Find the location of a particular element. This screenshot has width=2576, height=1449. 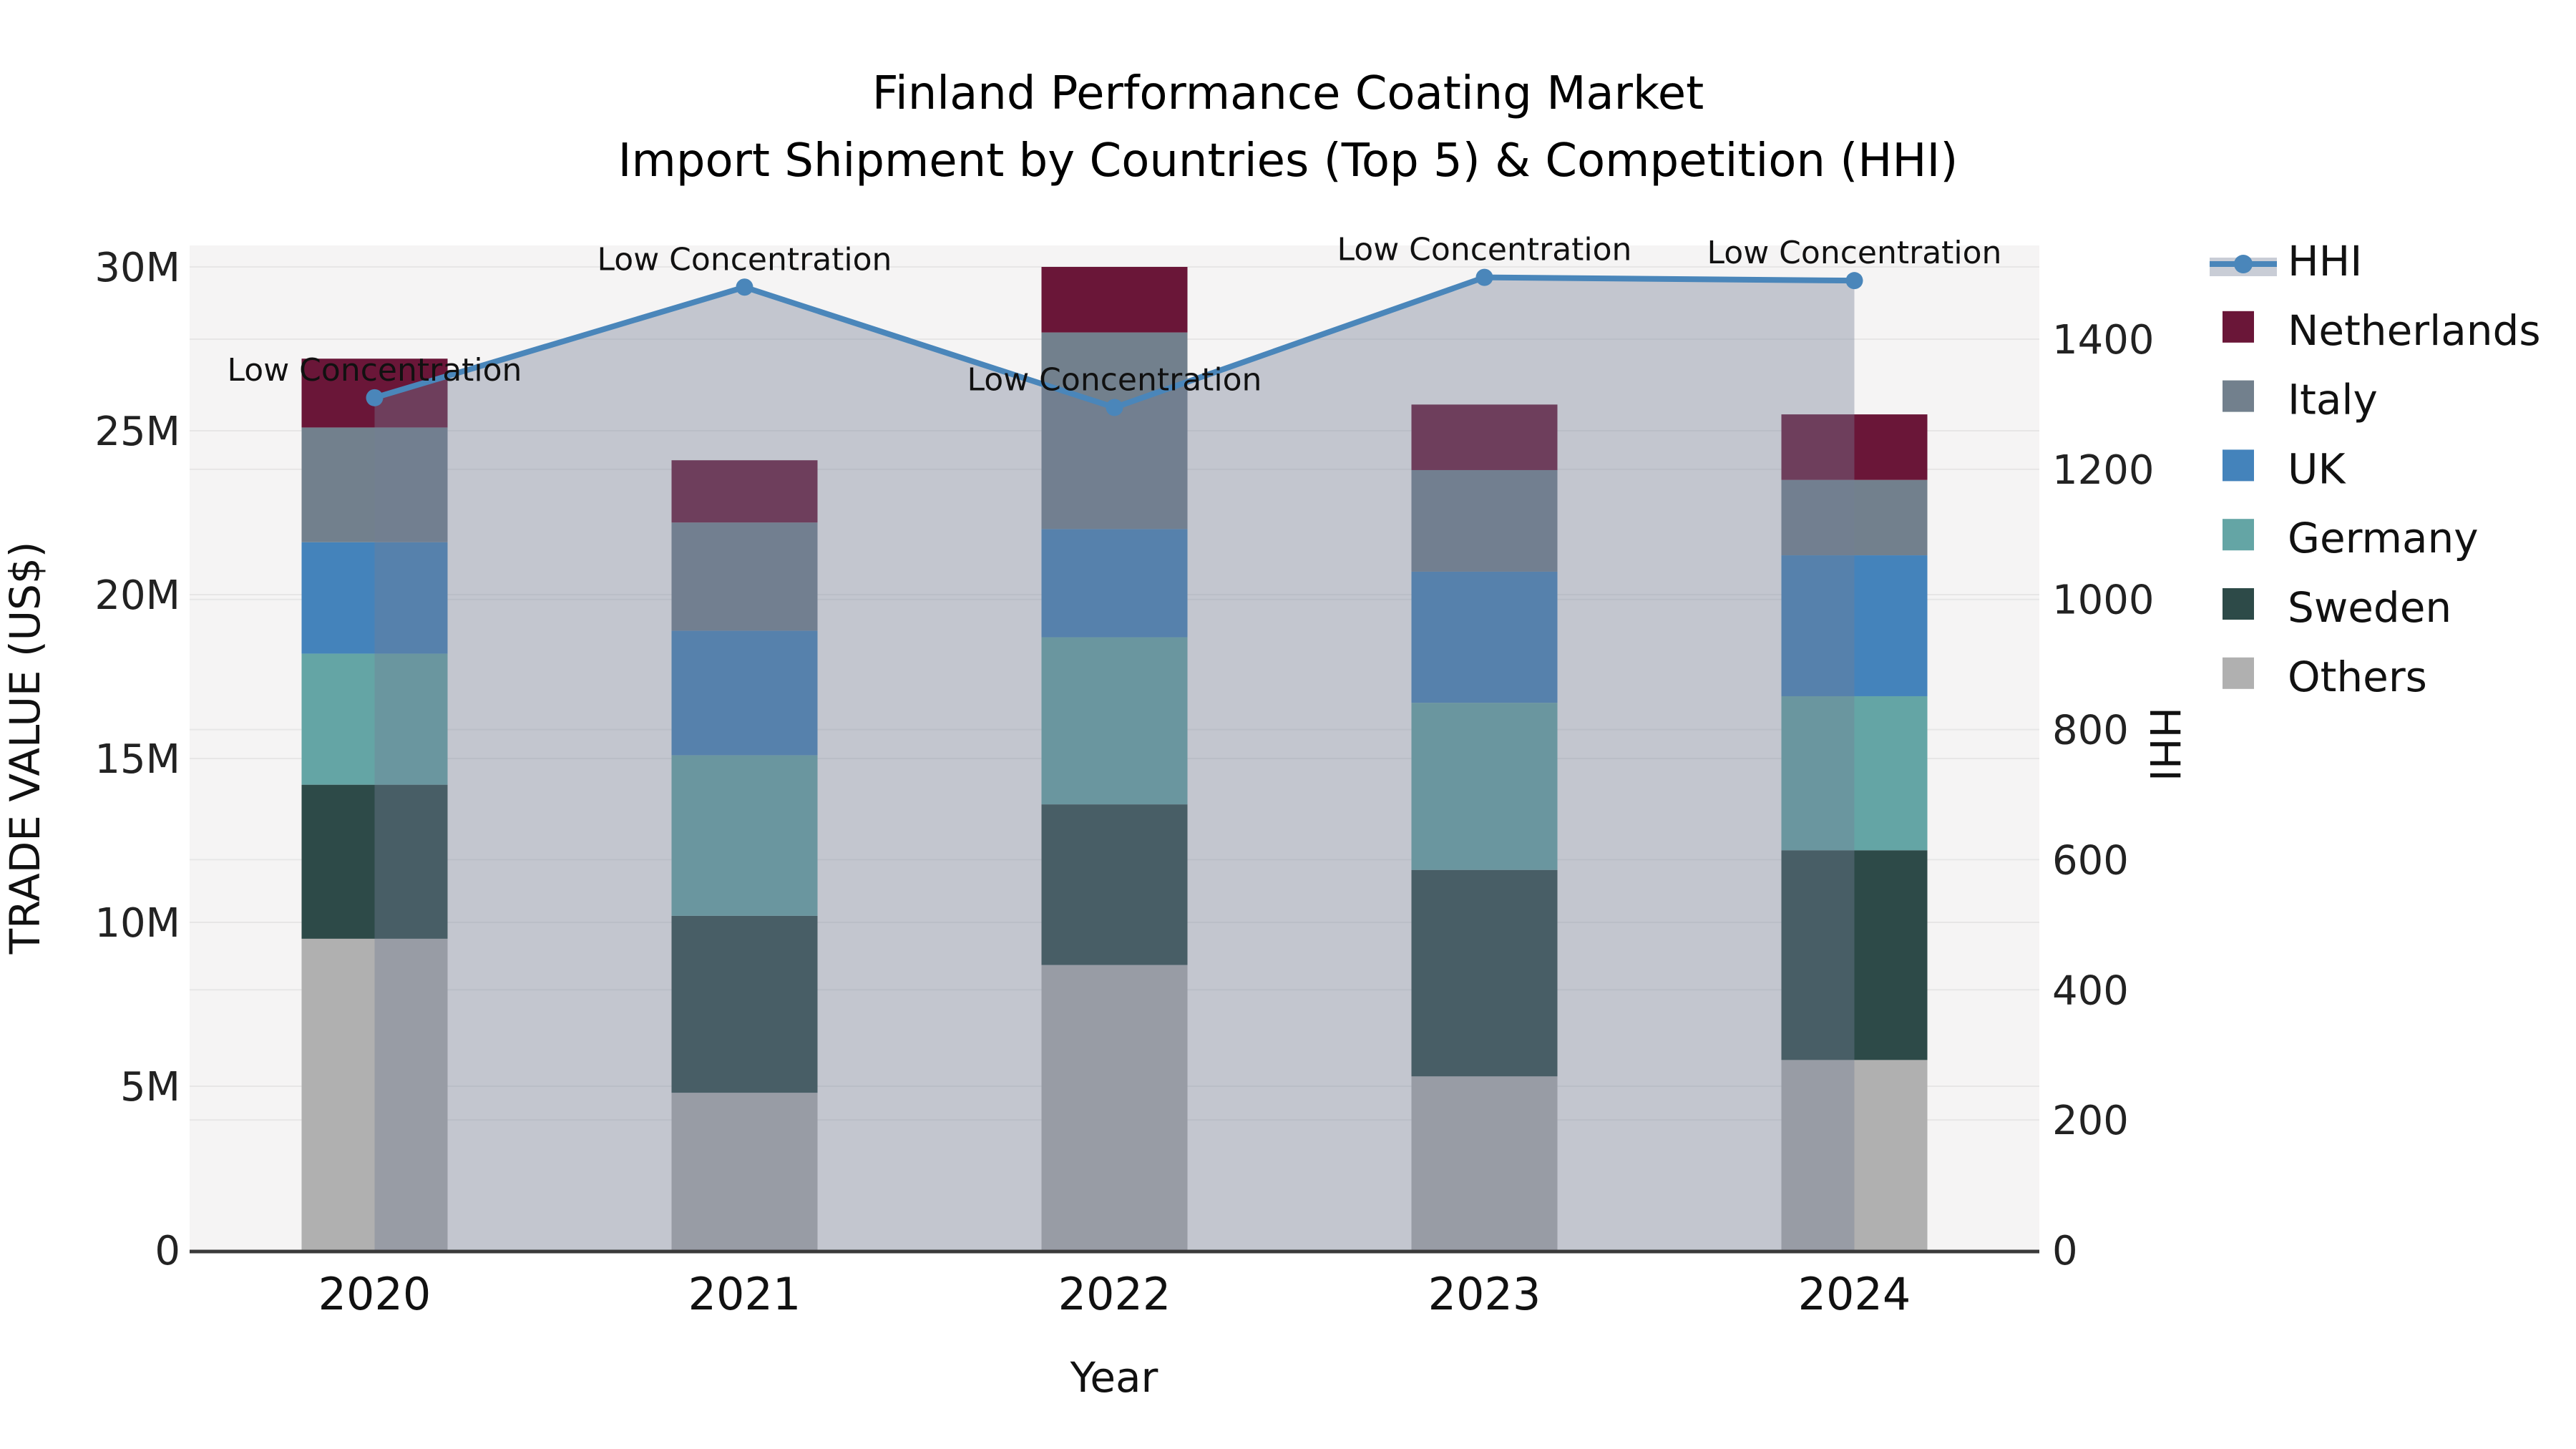

legend-label-sweden: Sweden is located at coordinates (2369, 607).